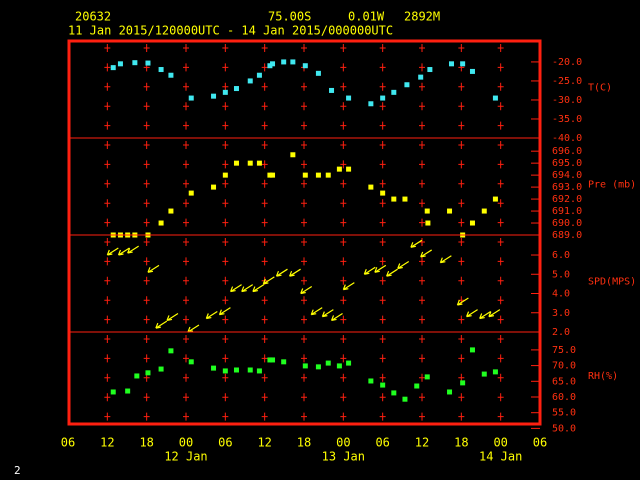  What do you see at coordinates (567, 81) in the screenshot?
I see `y-tick-label: -25.0` at bounding box center [567, 81].